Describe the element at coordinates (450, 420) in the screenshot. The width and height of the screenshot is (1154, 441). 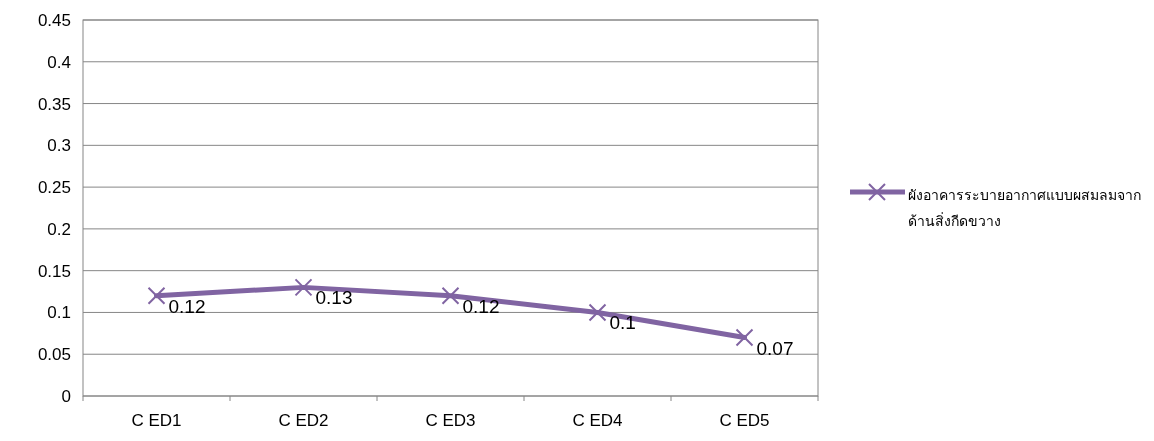
I see `x-tick-label: C ED3` at that location.